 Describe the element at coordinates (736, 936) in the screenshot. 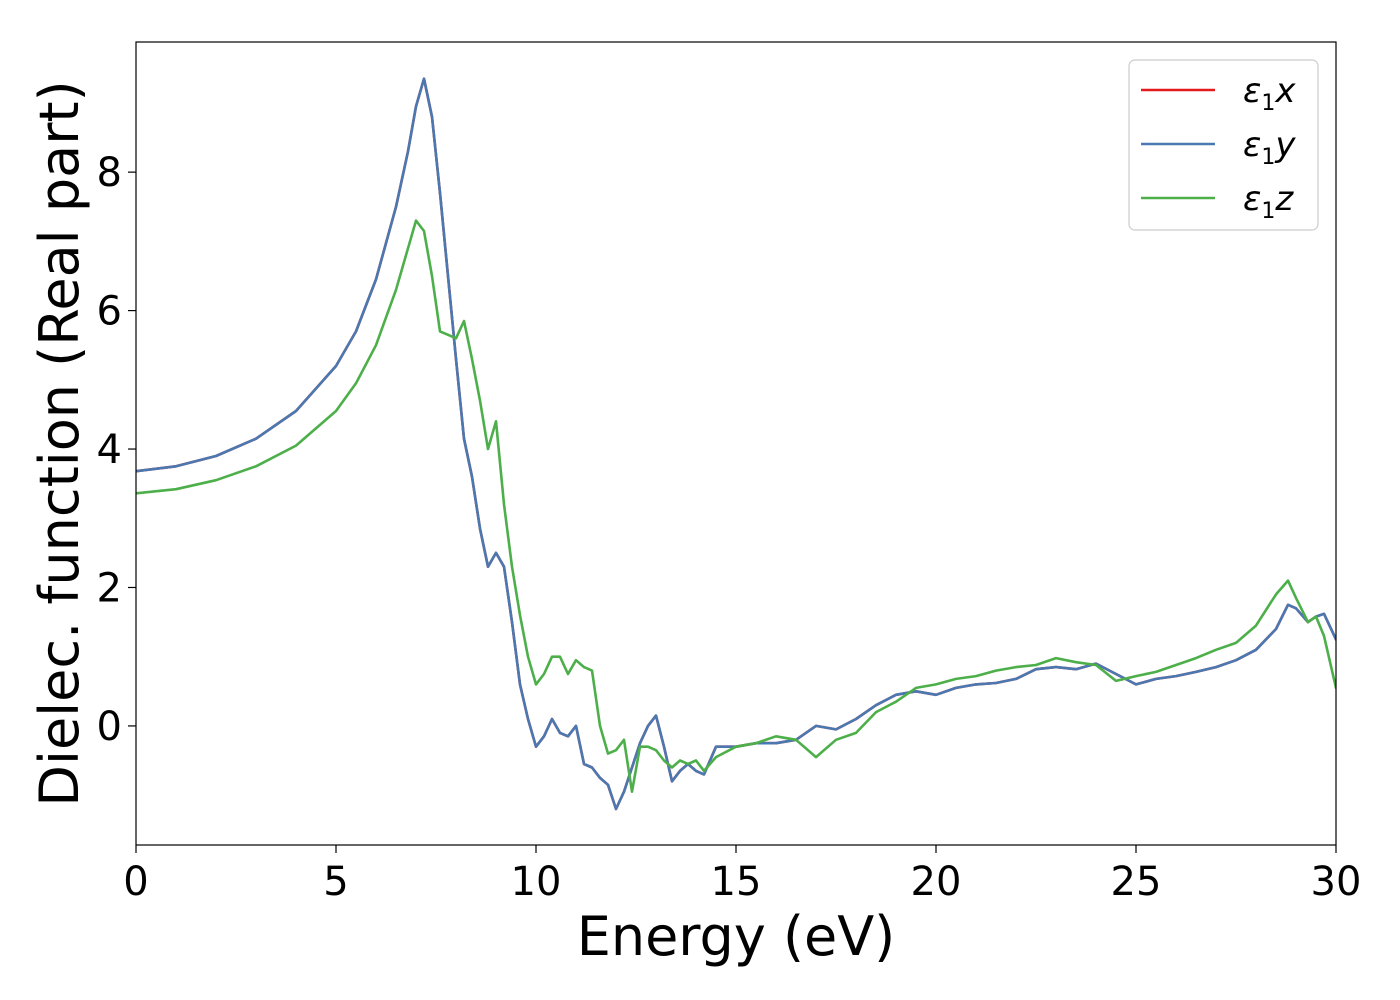

I see `x-axis-label: Energy (eV)` at that location.